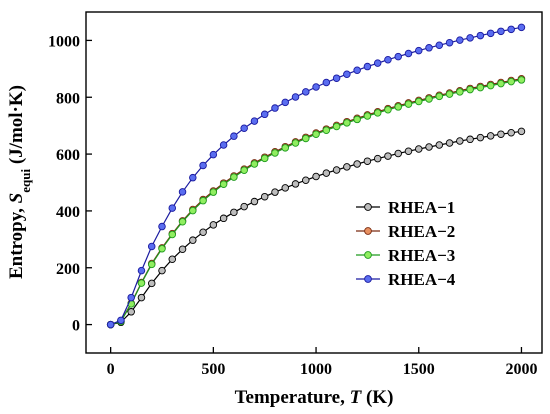  Describe the element at coordinates (68, 98) in the screenshot. I see `y-tick-label: 800` at that location.